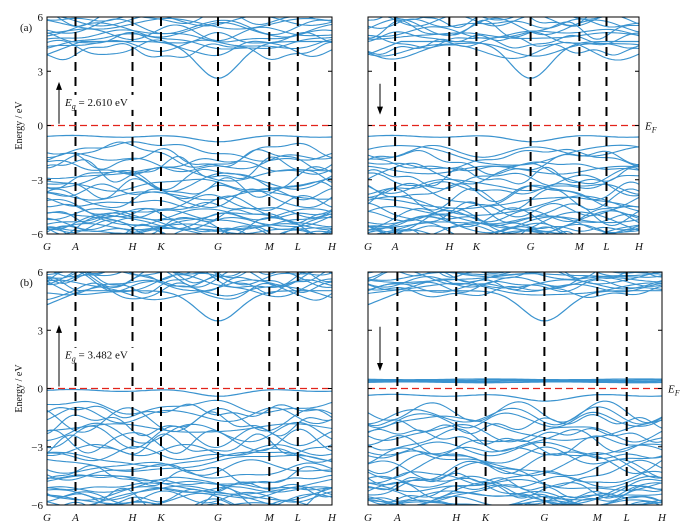  Describe the element at coordinates (41, 331) in the screenshot. I see `y-tick-label: 3` at that location.